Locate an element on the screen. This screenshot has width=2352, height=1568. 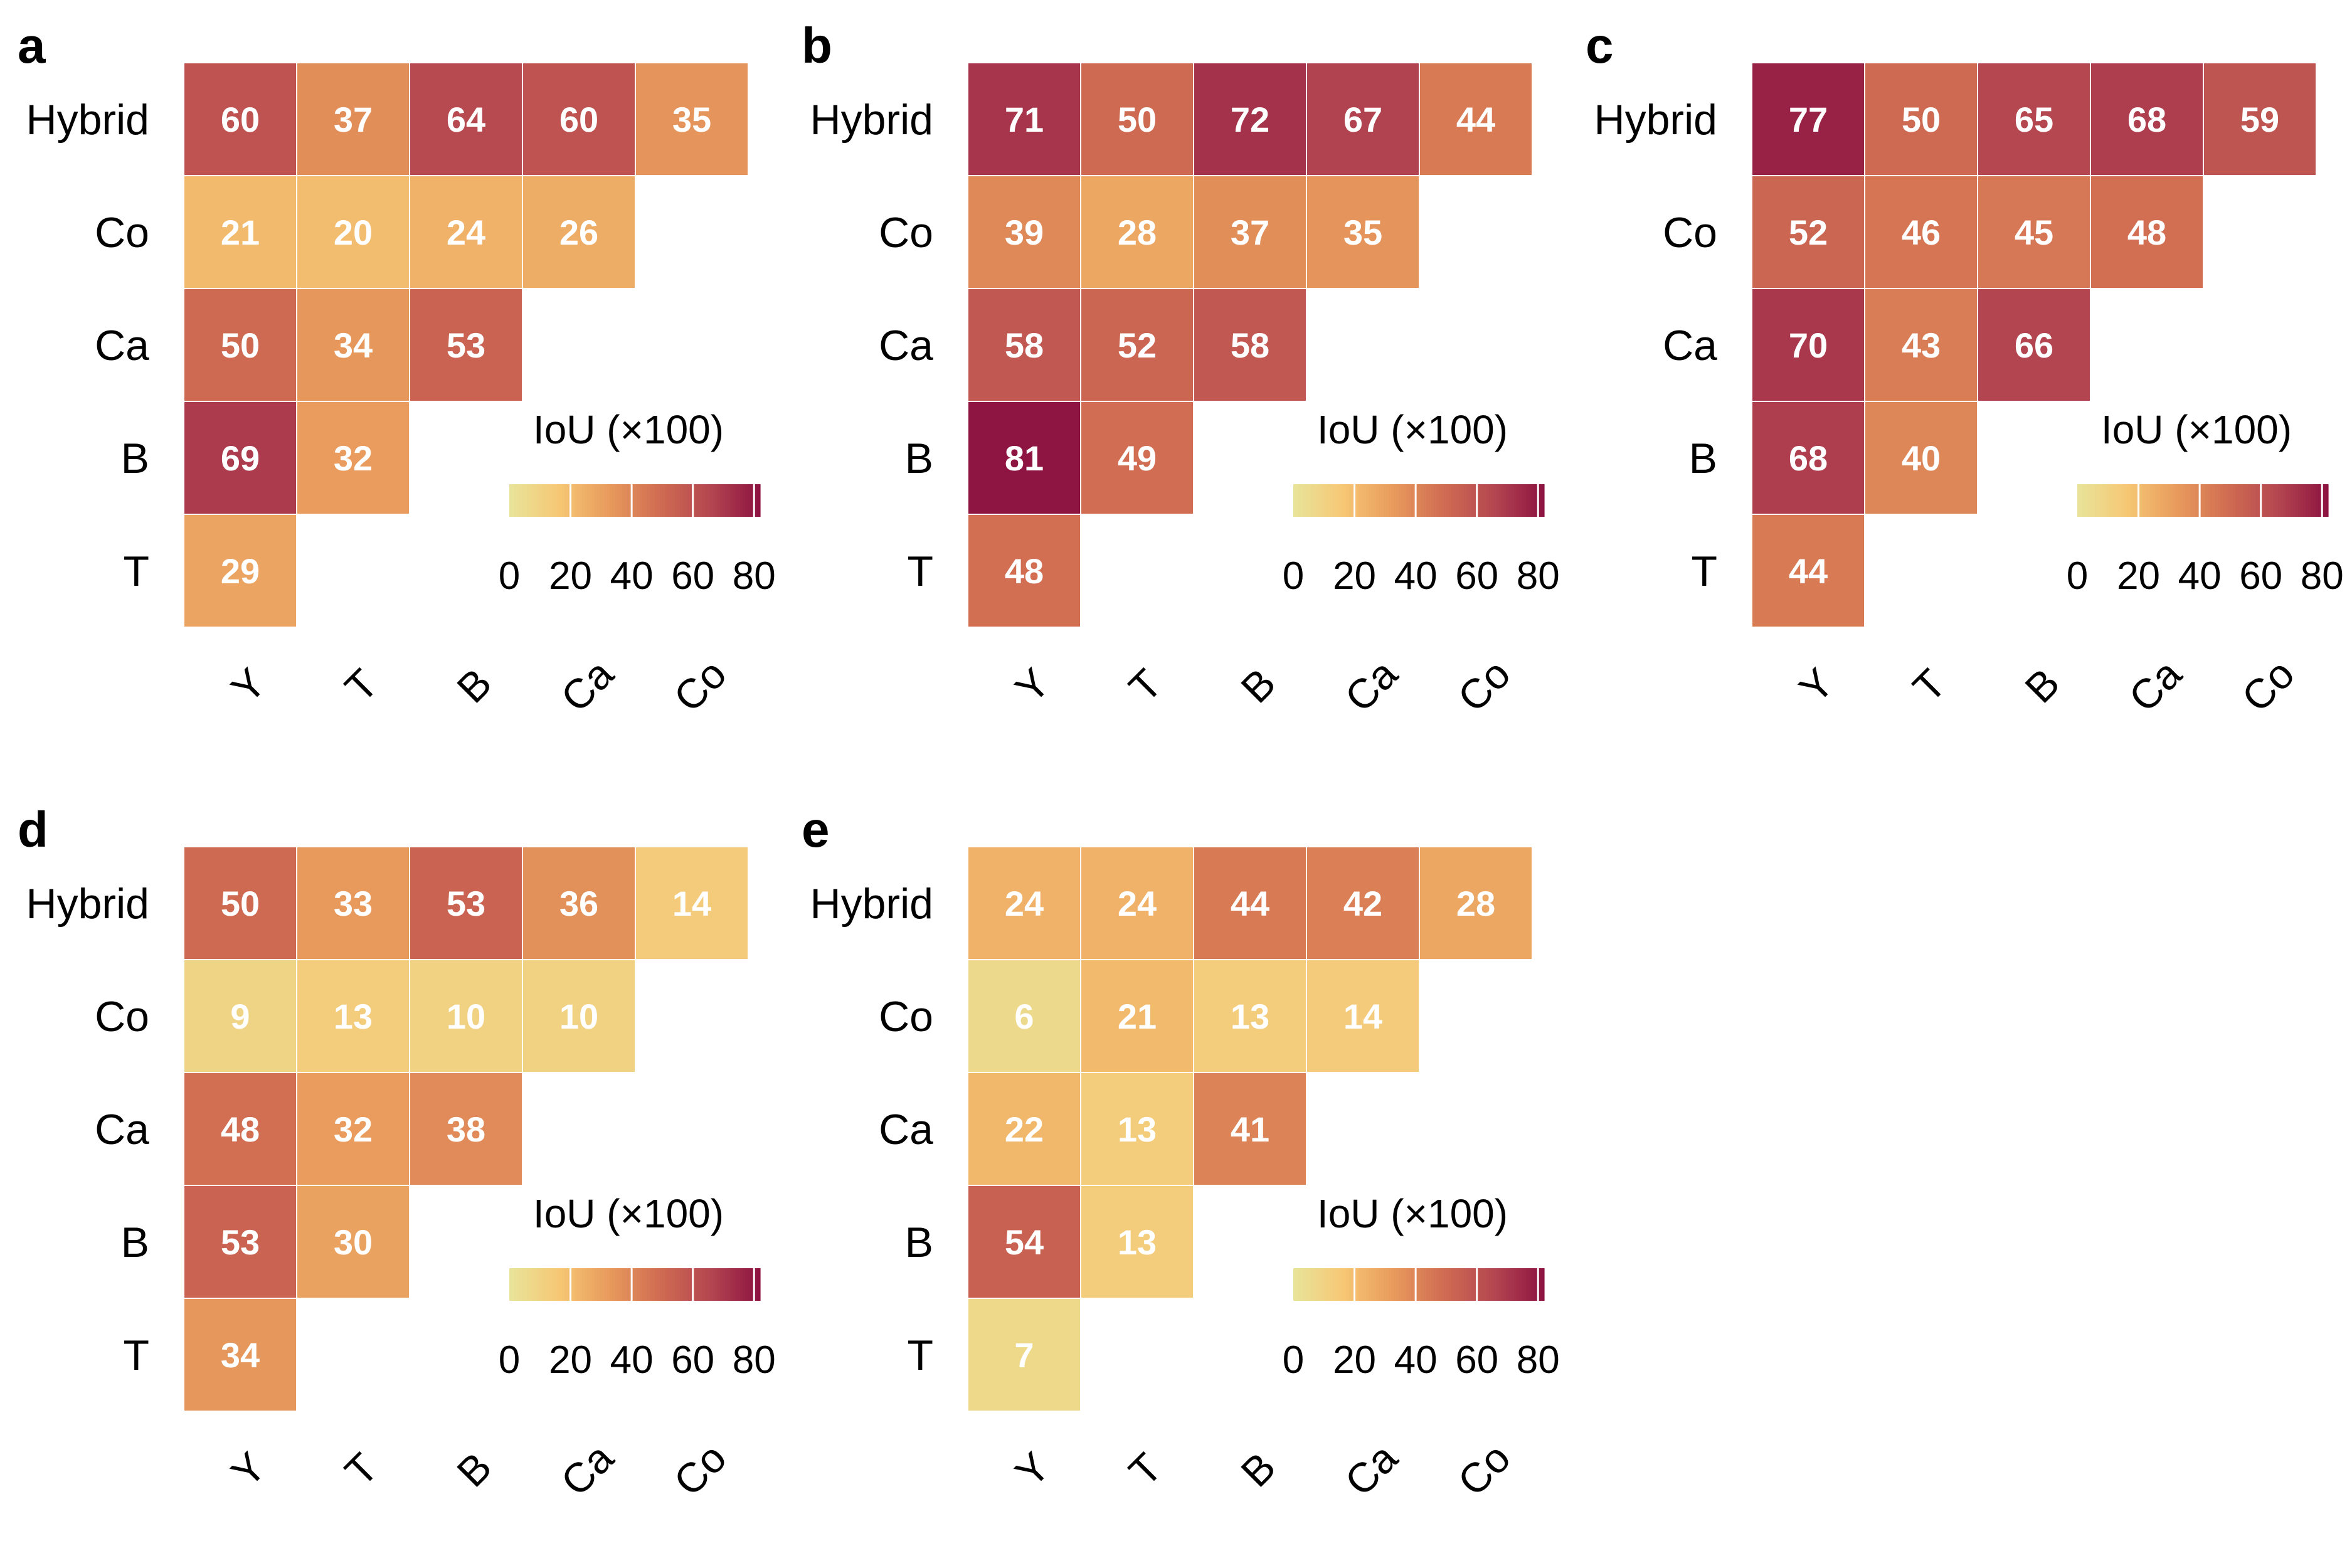
cell-value: 65 is located at coordinates (2034, 119).